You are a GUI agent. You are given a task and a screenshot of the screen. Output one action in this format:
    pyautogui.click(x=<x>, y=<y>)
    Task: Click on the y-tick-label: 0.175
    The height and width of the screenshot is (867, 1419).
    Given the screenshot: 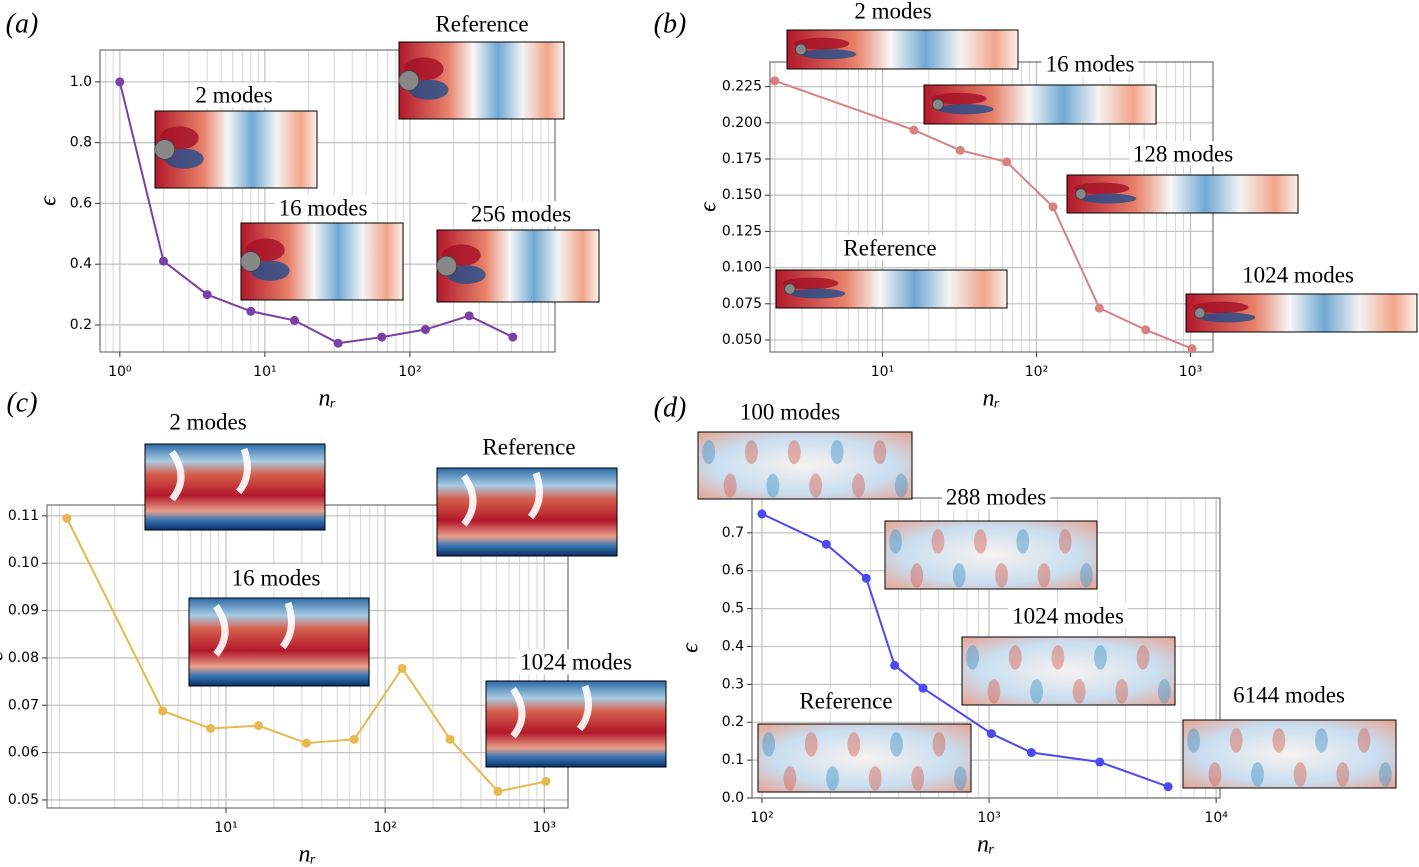 What is the action you would take?
    pyautogui.click(x=742, y=159)
    